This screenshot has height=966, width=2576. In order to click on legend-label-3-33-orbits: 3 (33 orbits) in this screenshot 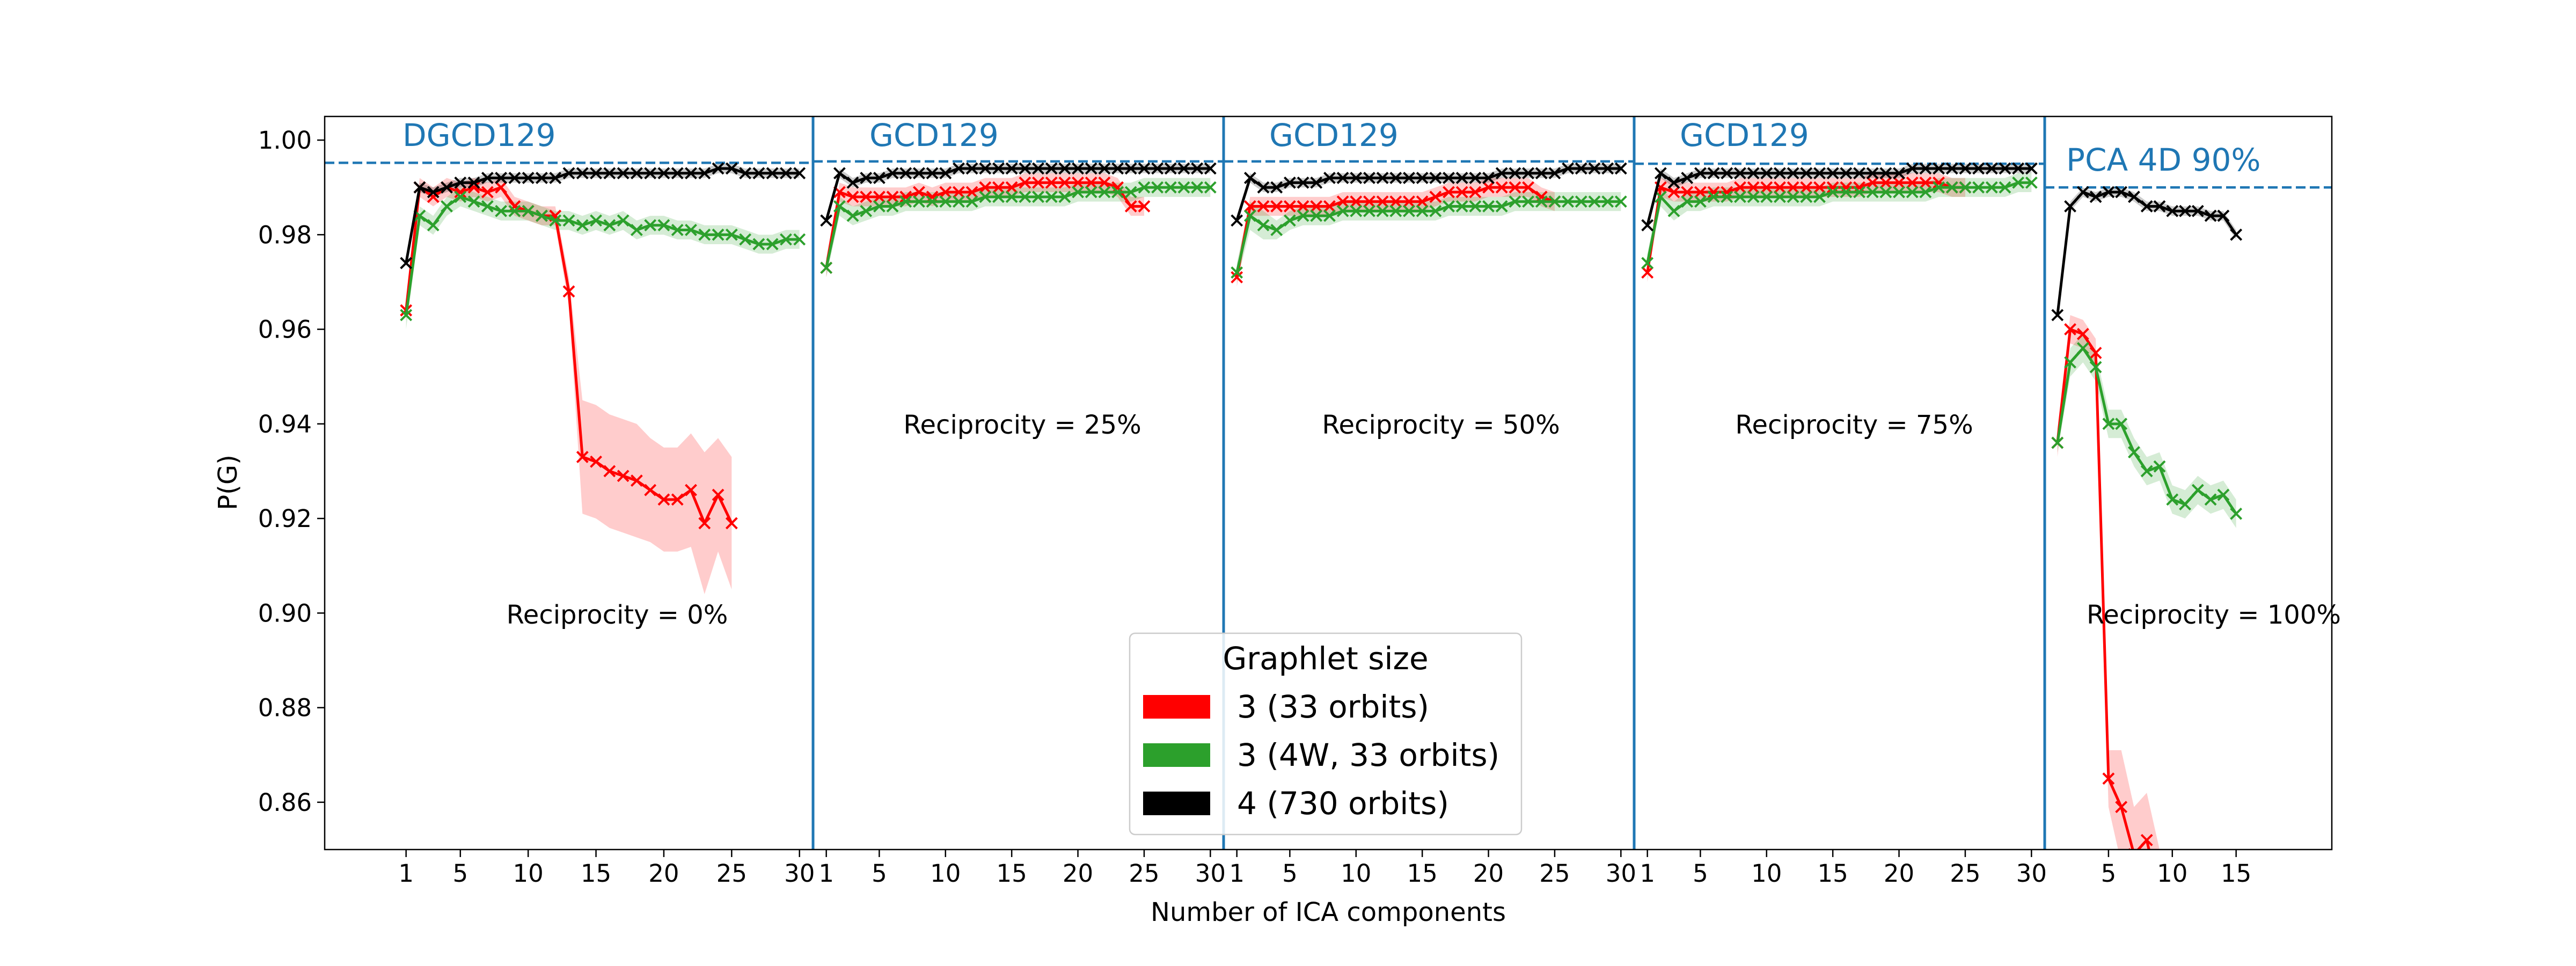, I will do `click(1333, 707)`.